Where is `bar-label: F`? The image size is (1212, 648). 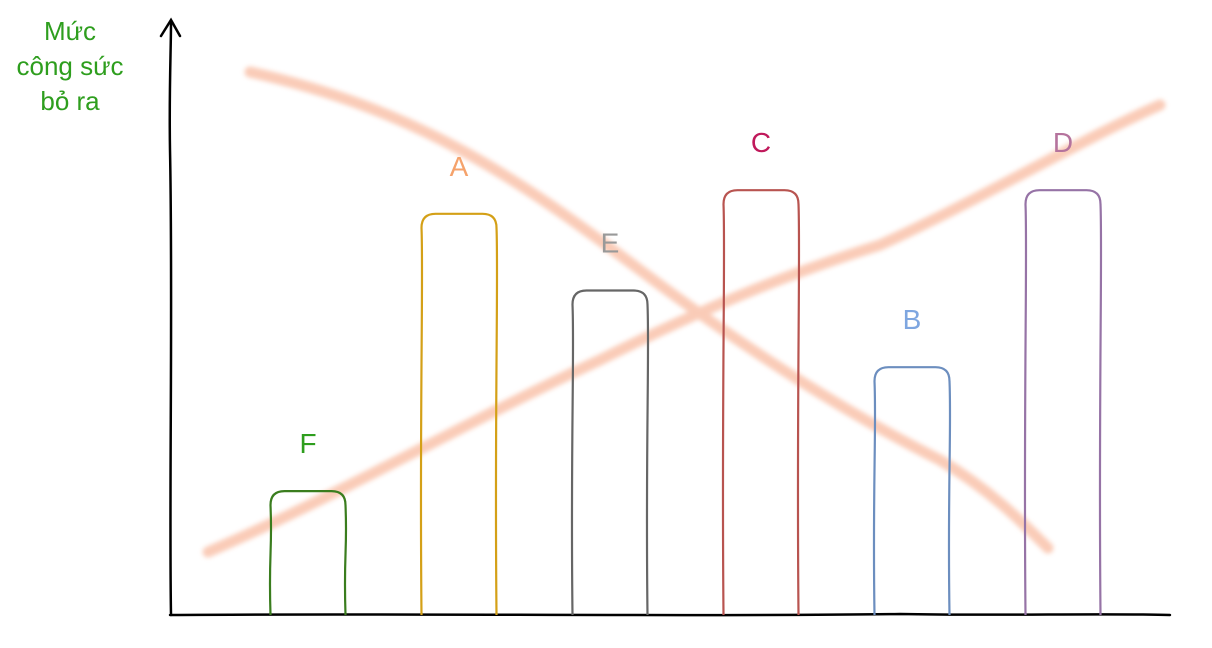
bar-label: F is located at coordinates (307, 443).